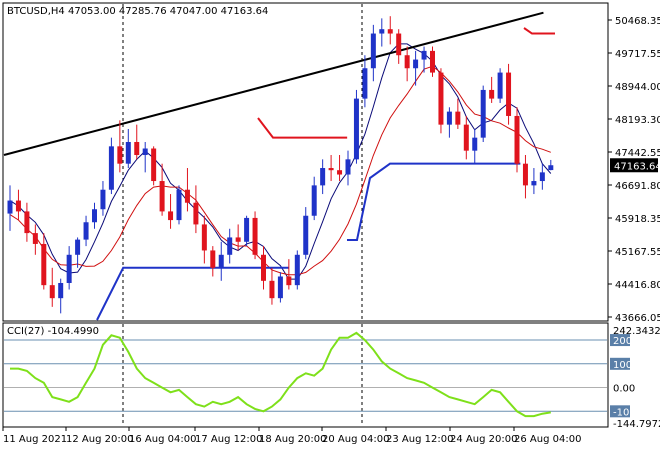  Describe the element at coordinates (637, 21) in the screenshot. I see `price-tick-label: 50468.35` at that location.